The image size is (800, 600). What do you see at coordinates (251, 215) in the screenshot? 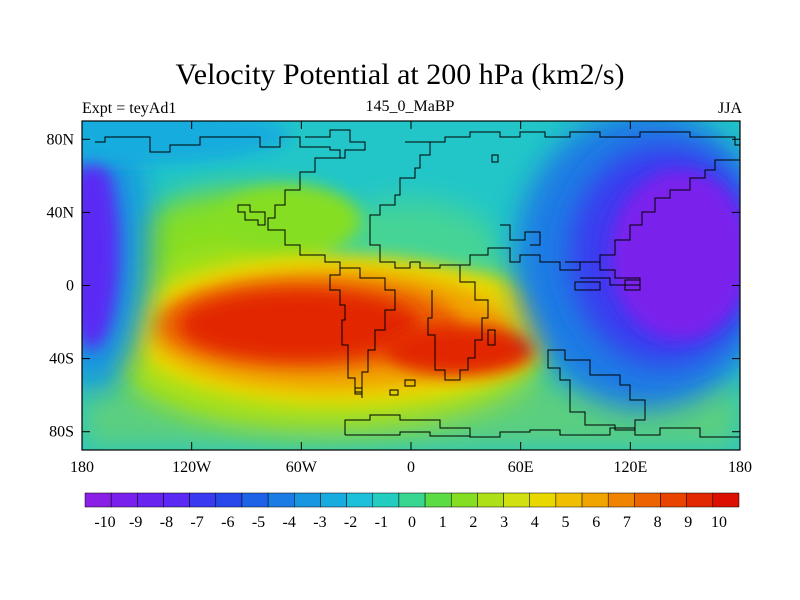
I see `central-america-coast` at bounding box center [251, 215].